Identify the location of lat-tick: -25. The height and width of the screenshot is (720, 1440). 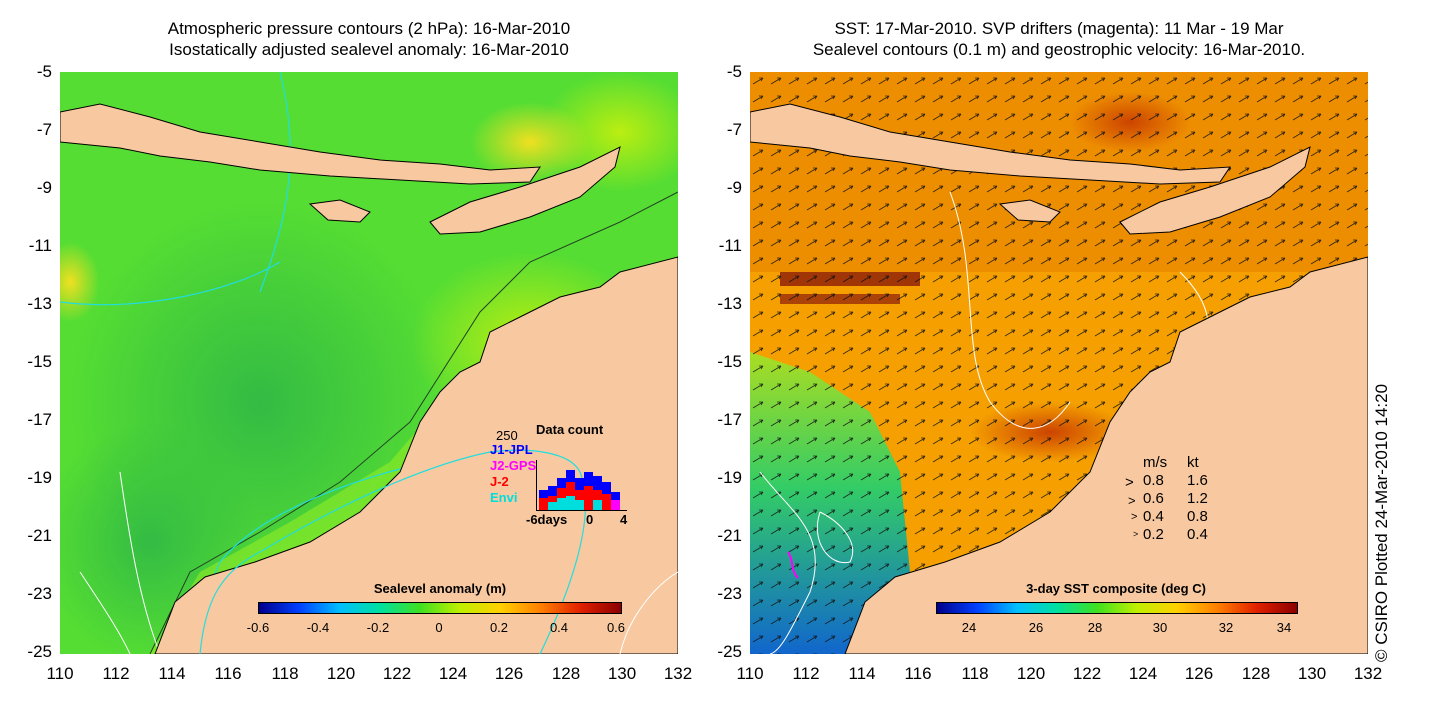
(39, 651).